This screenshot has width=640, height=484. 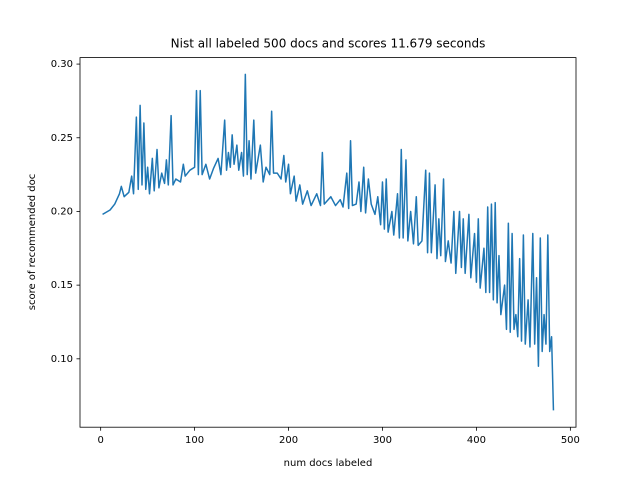 What do you see at coordinates (194, 440) in the screenshot?
I see `x-tick-label: 100` at bounding box center [194, 440].